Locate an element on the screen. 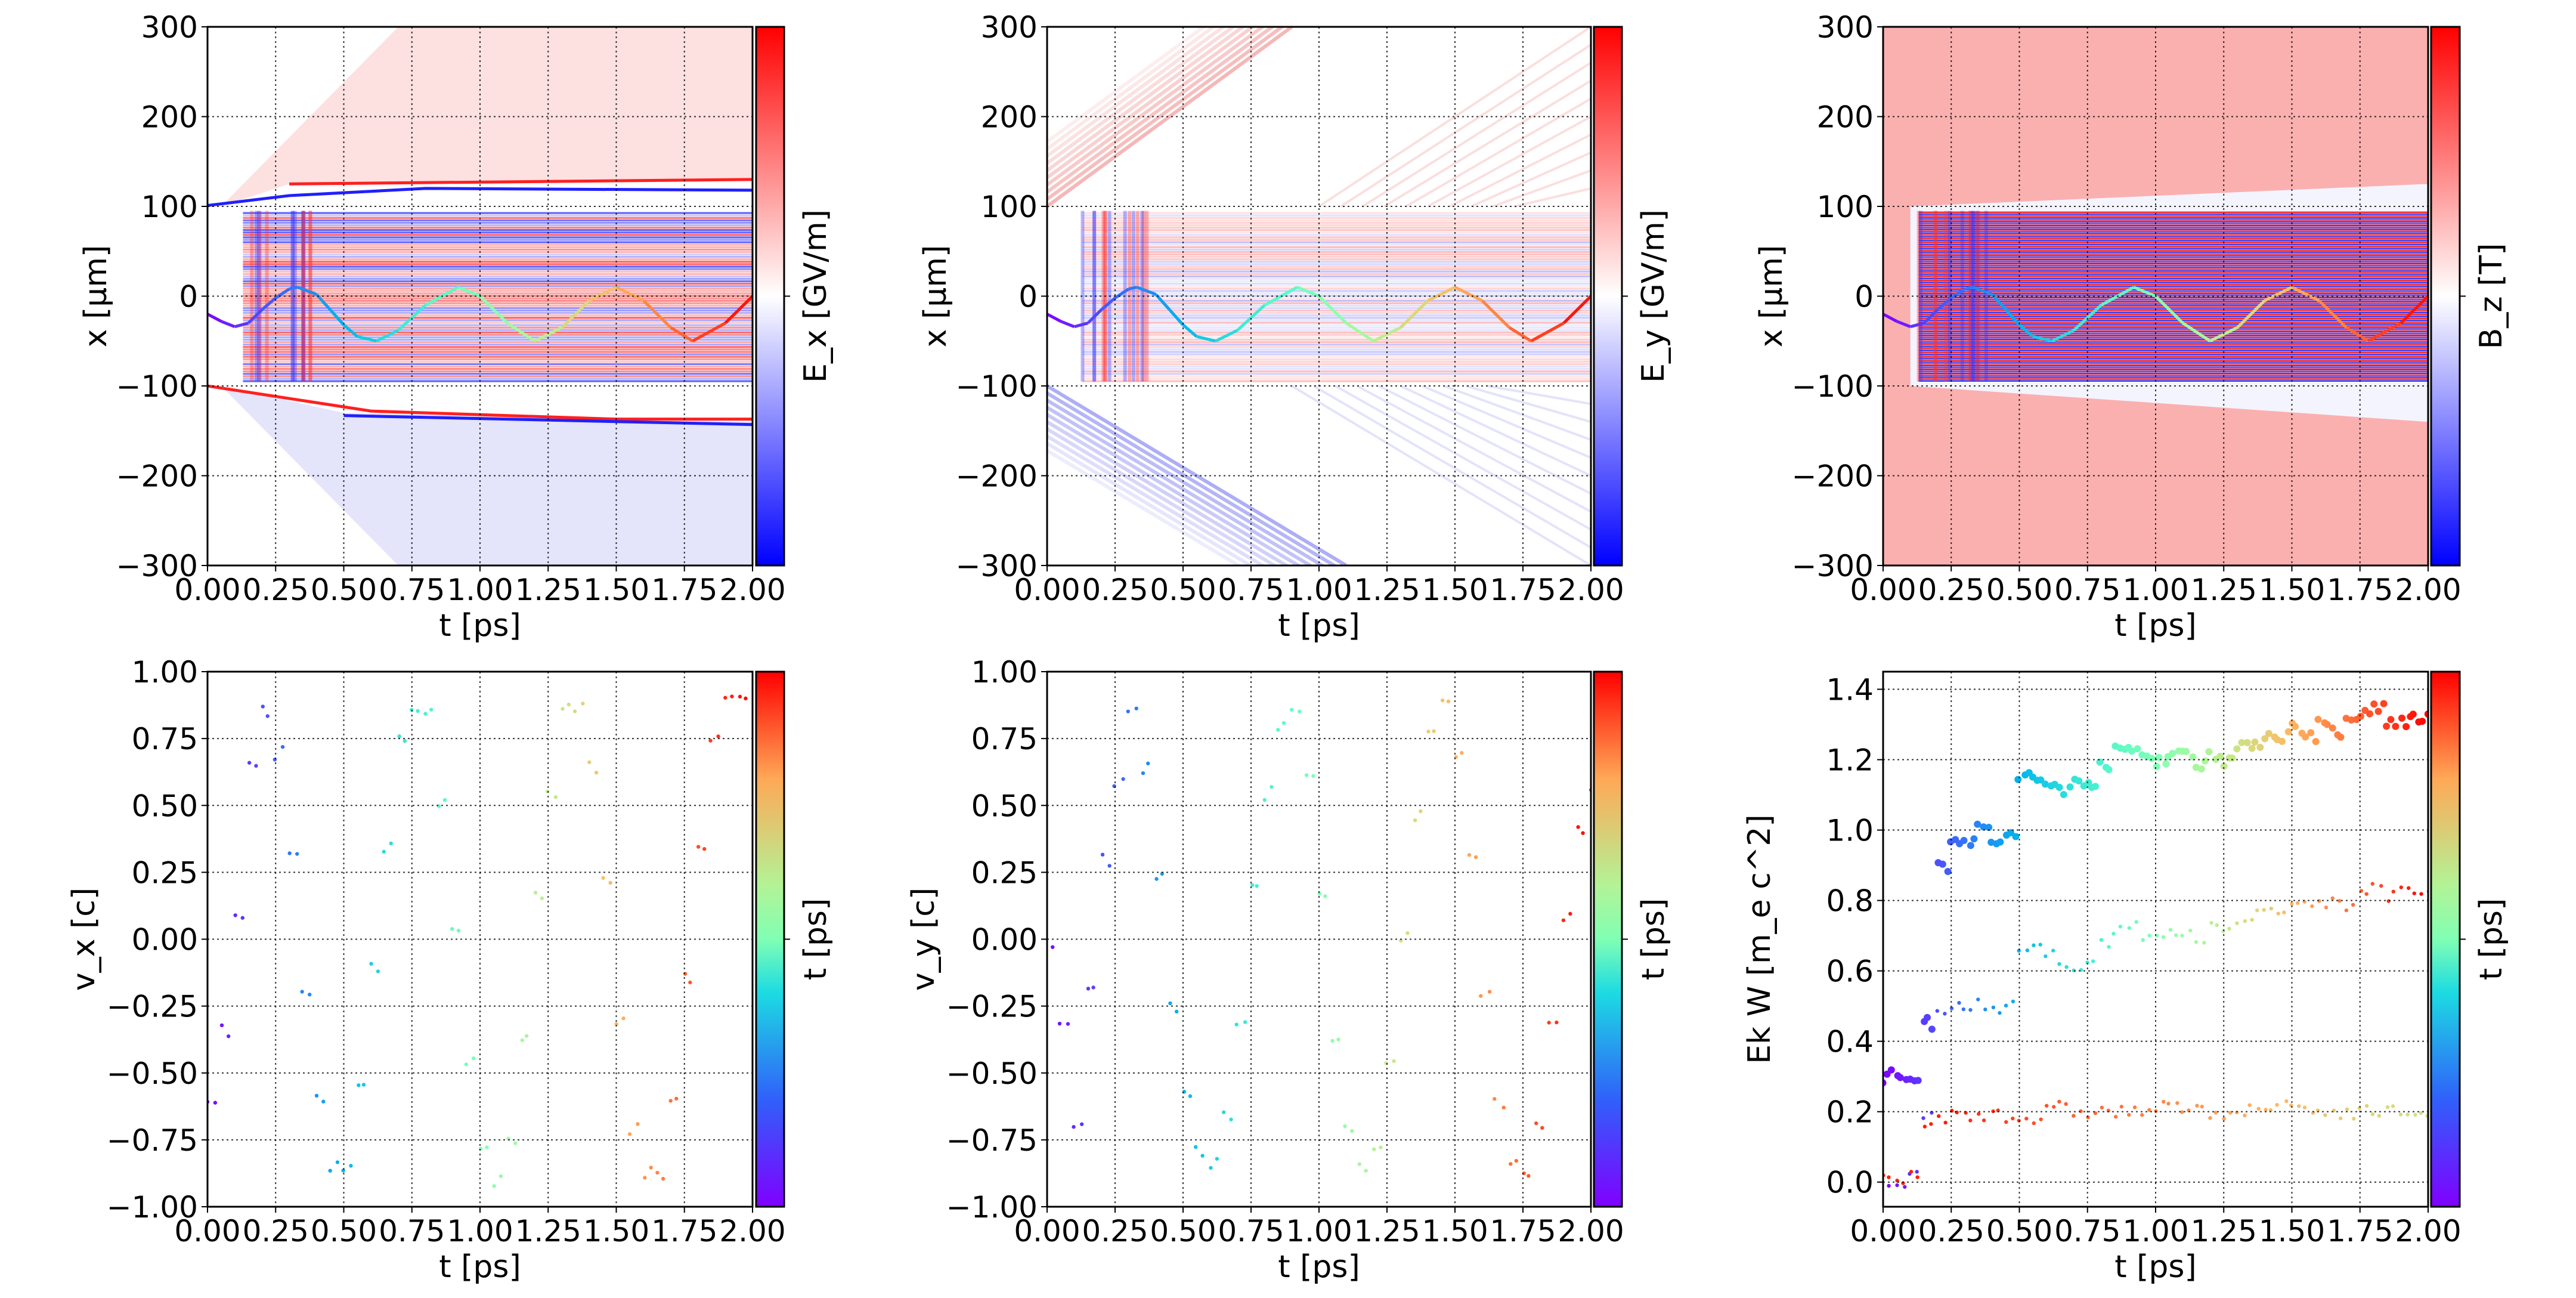  y-tick-label: −0.75 is located at coordinates (152, 1140).